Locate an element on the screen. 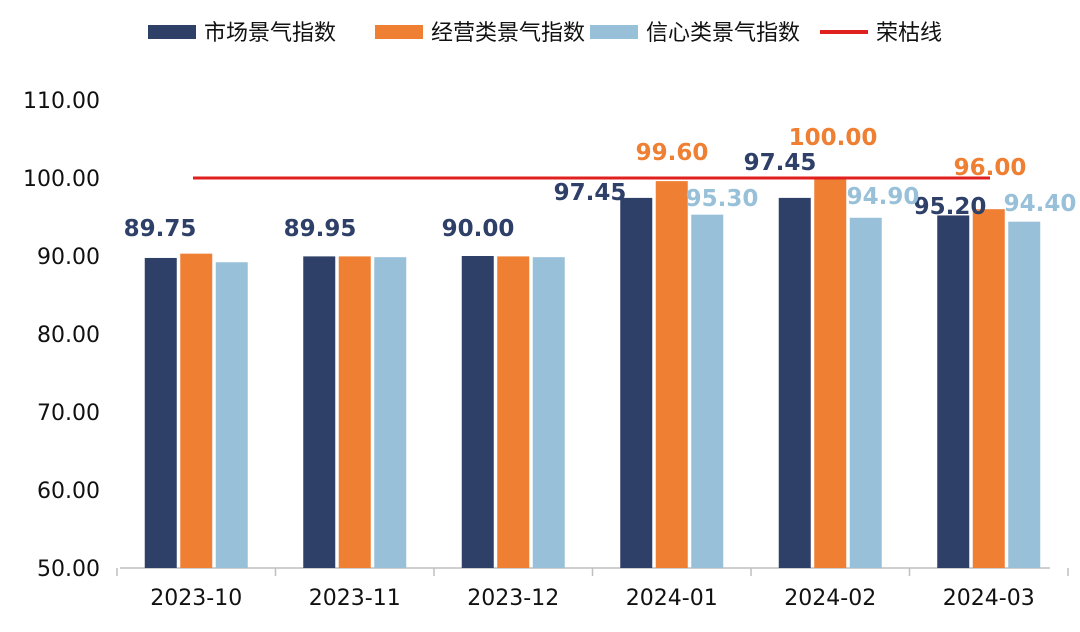 This screenshot has height=632, width=1080. legend: 市场景气指数 经营类景气指数 信心类景气指数 荣枯线 is located at coordinates (545, 33).